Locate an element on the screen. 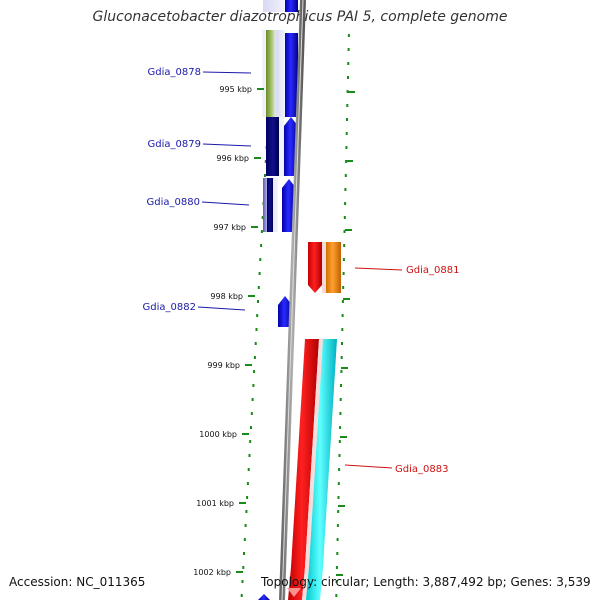 Image resolution: width=600 pixels, height=600 pixels. gene-label-gdia-0881: Gdia_0881 is located at coordinates (432, 270).